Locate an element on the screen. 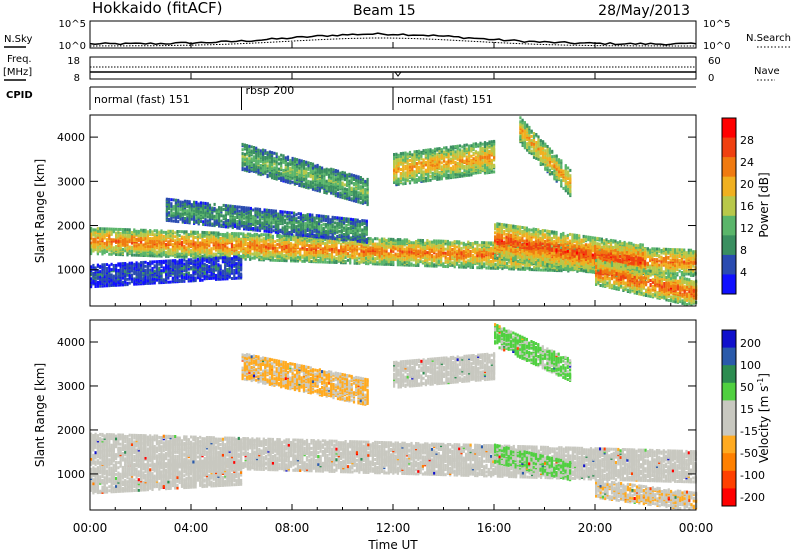 Image resolution: width=800 pixels, height=554 pixels. date-title: 28/May/2013 is located at coordinates (644, 11).